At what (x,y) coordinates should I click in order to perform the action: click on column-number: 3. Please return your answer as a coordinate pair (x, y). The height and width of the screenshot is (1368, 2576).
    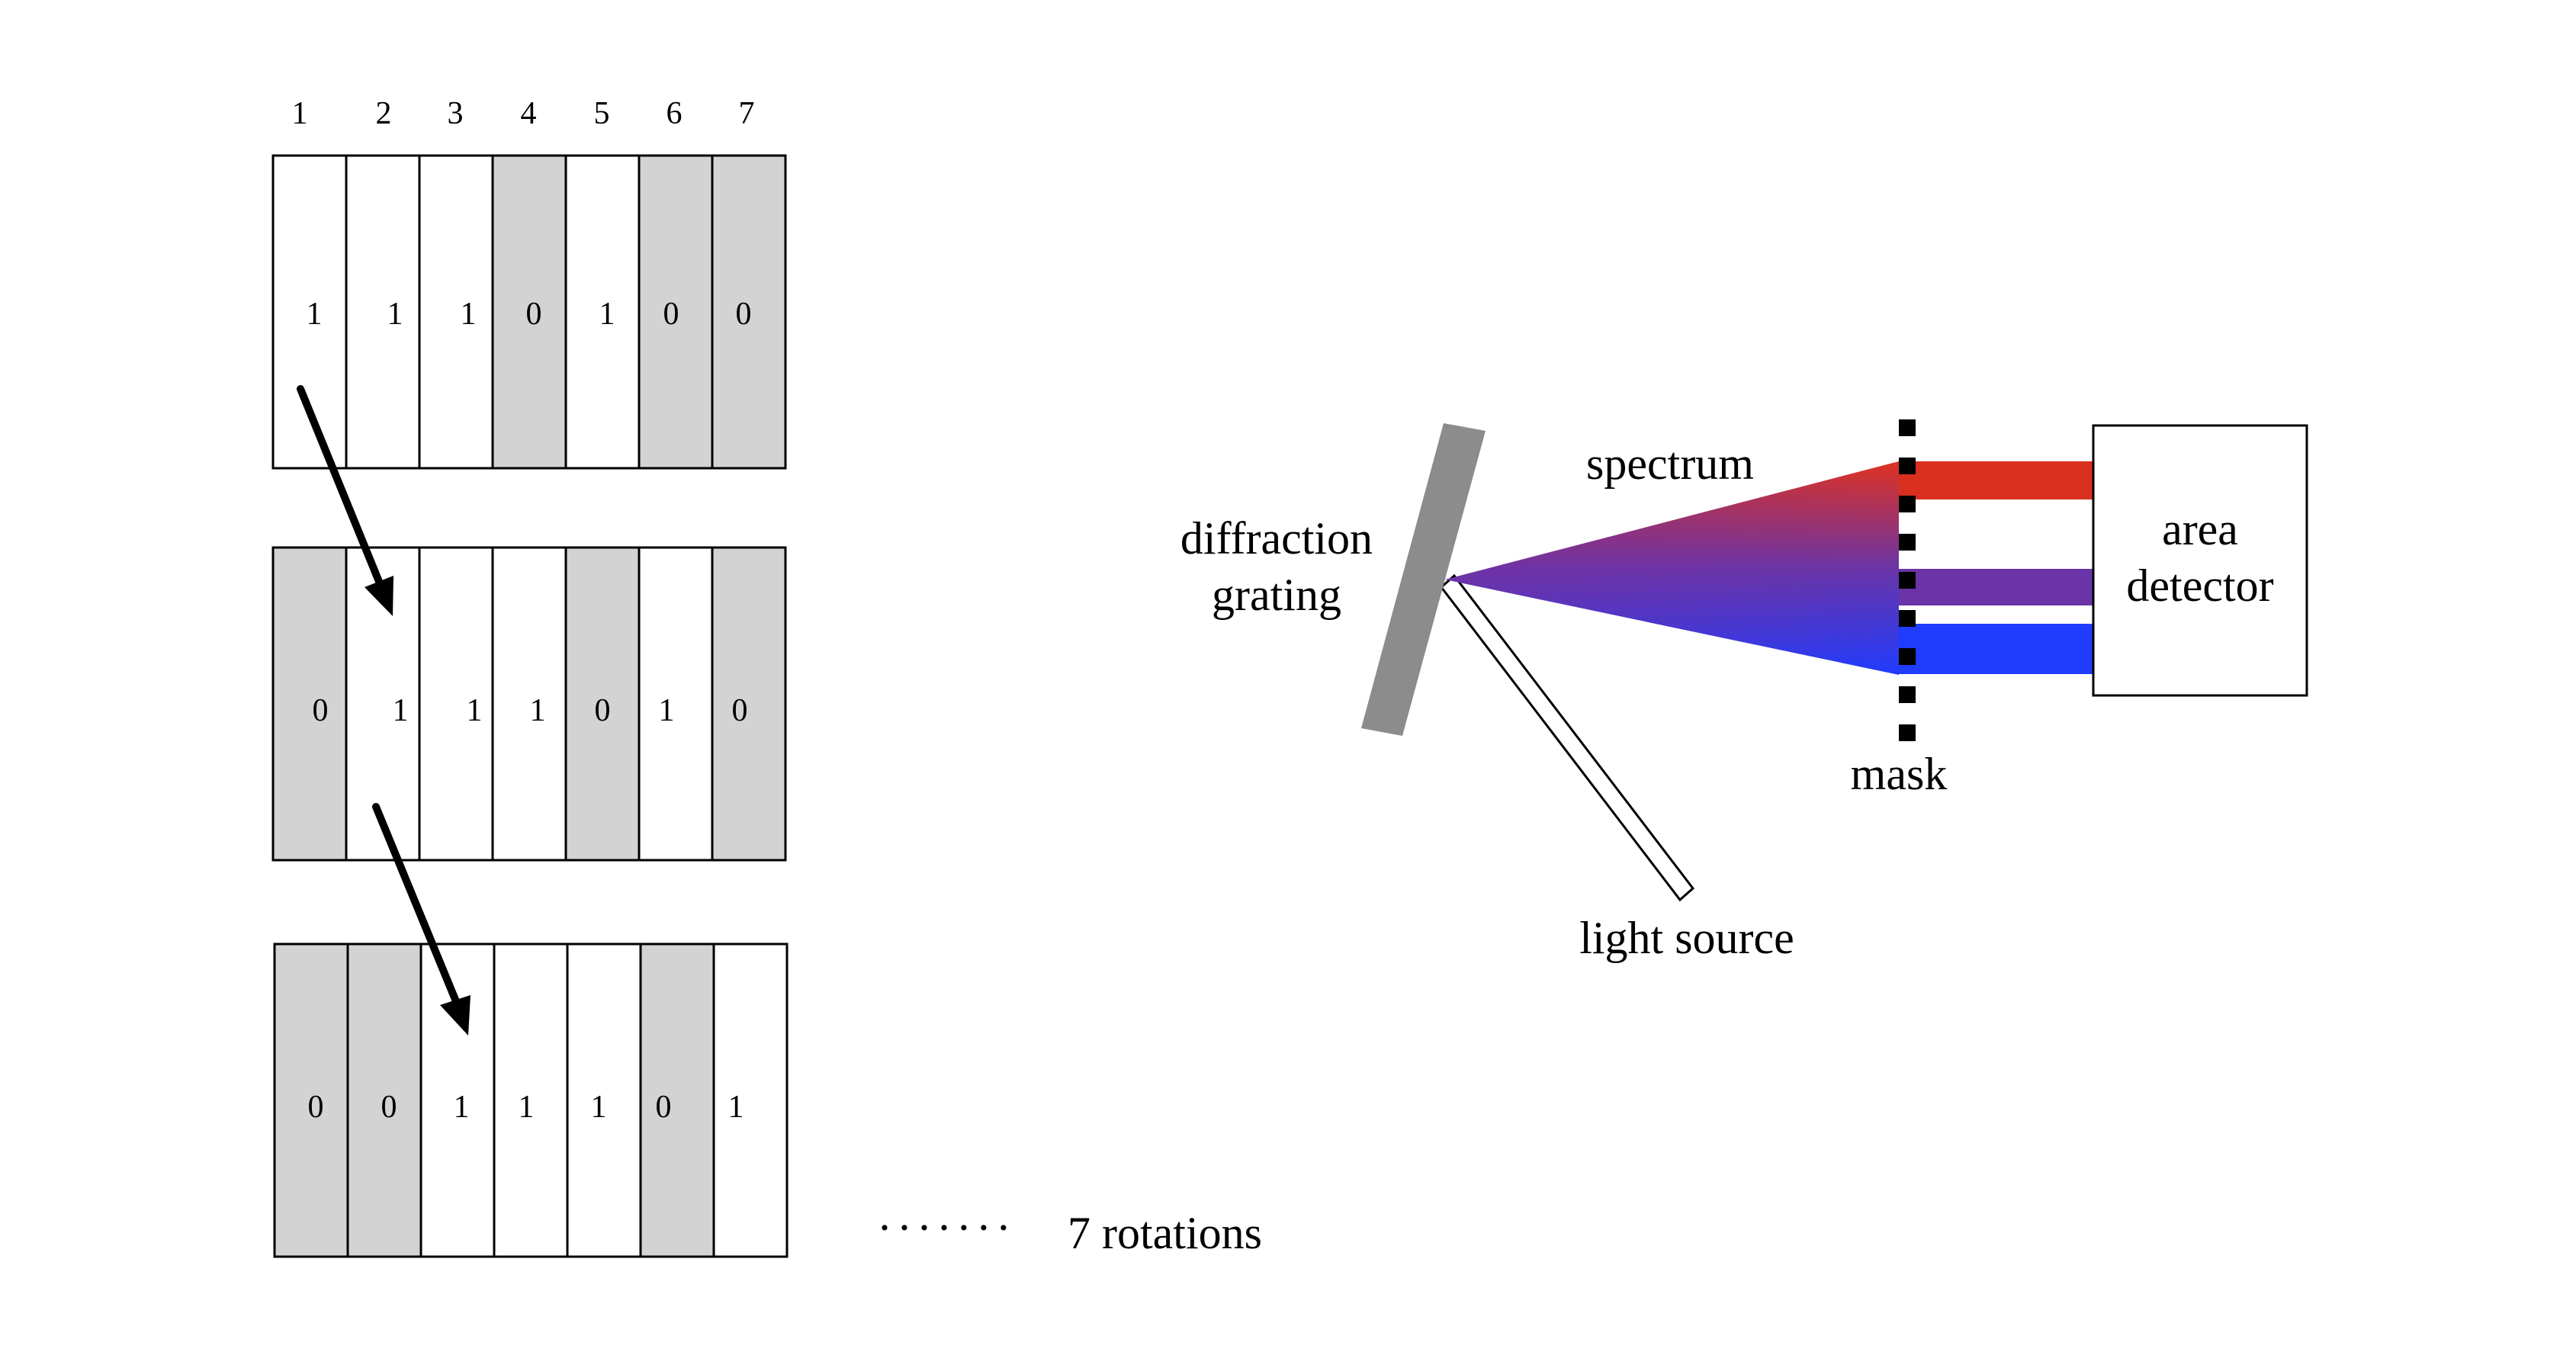
    Looking at the image, I should click on (456, 113).